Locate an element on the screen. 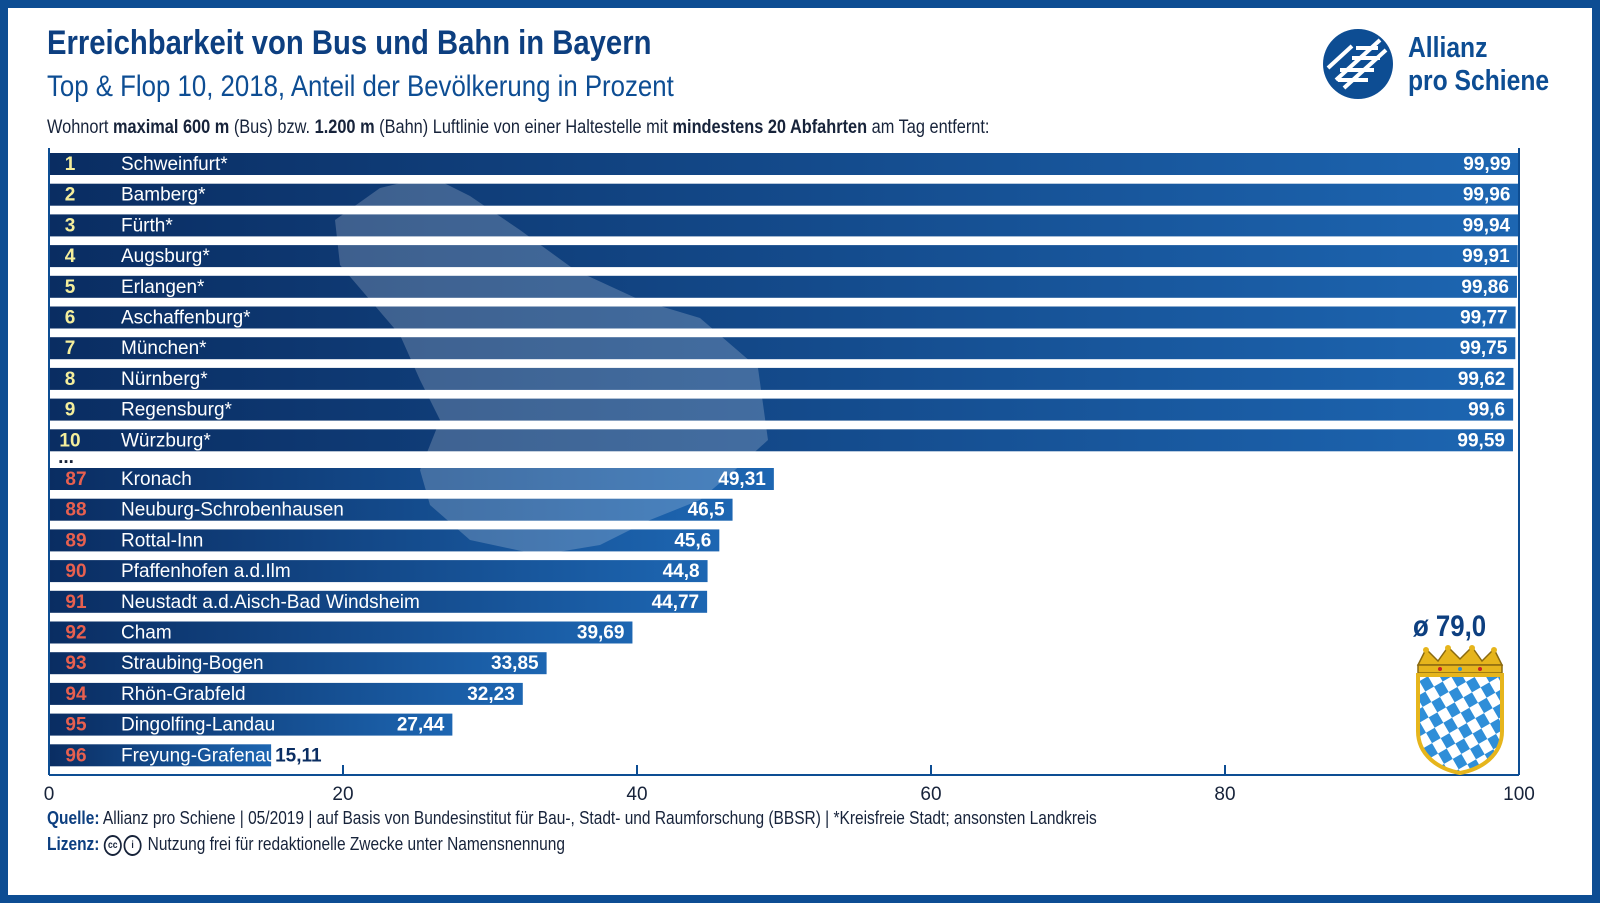  average-value: ø 79,0 is located at coordinates (1450, 626).